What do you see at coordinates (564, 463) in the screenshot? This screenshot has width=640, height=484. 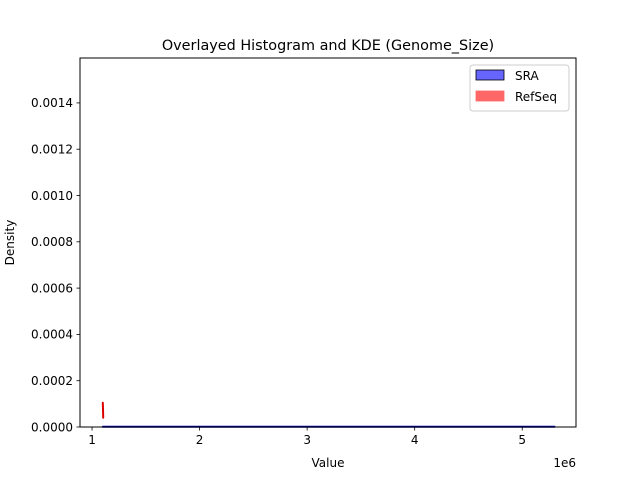 I see `x-offset-label: 1e6` at bounding box center [564, 463].